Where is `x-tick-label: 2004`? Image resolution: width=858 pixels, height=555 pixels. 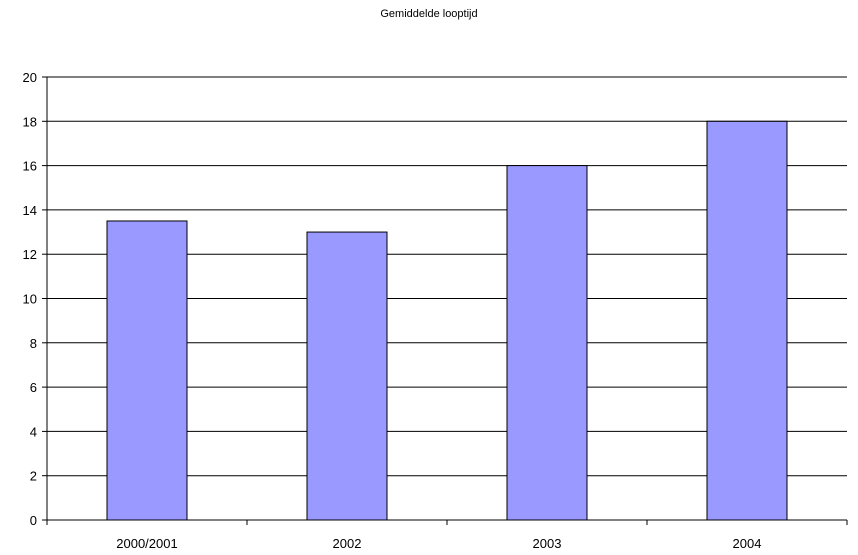 x-tick-label: 2004 is located at coordinates (747, 543).